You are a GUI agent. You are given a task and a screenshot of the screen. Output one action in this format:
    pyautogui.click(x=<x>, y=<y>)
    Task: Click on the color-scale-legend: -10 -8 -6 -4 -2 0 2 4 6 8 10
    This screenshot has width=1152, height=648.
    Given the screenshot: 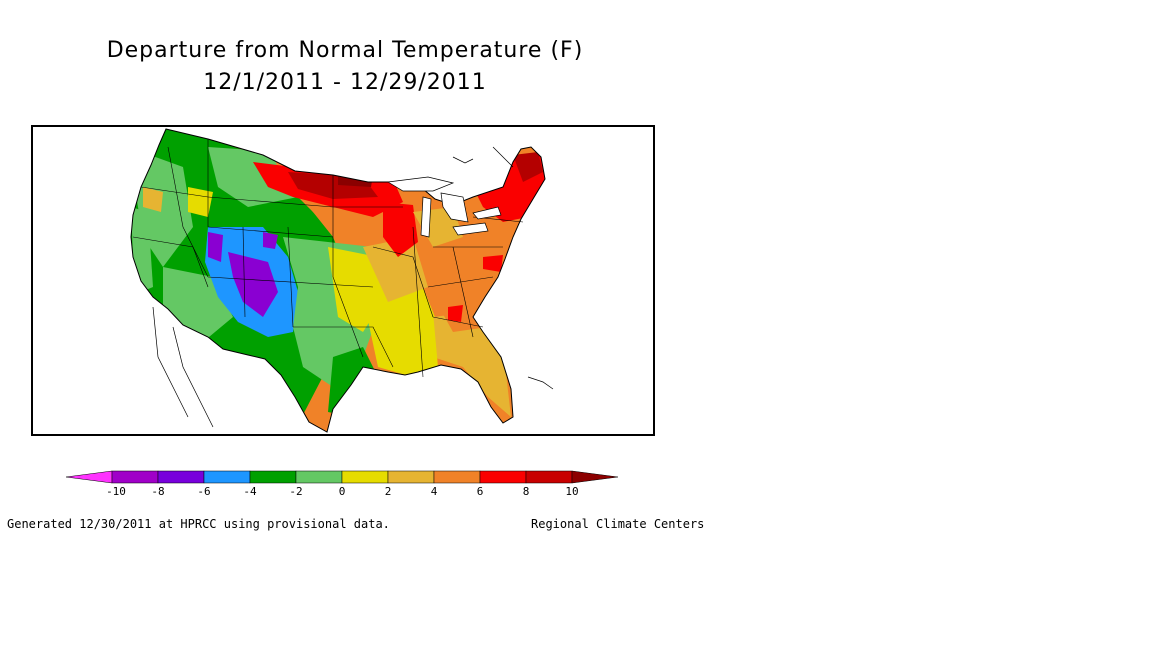 What is the action you would take?
    pyautogui.click(x=345, y=488)
    